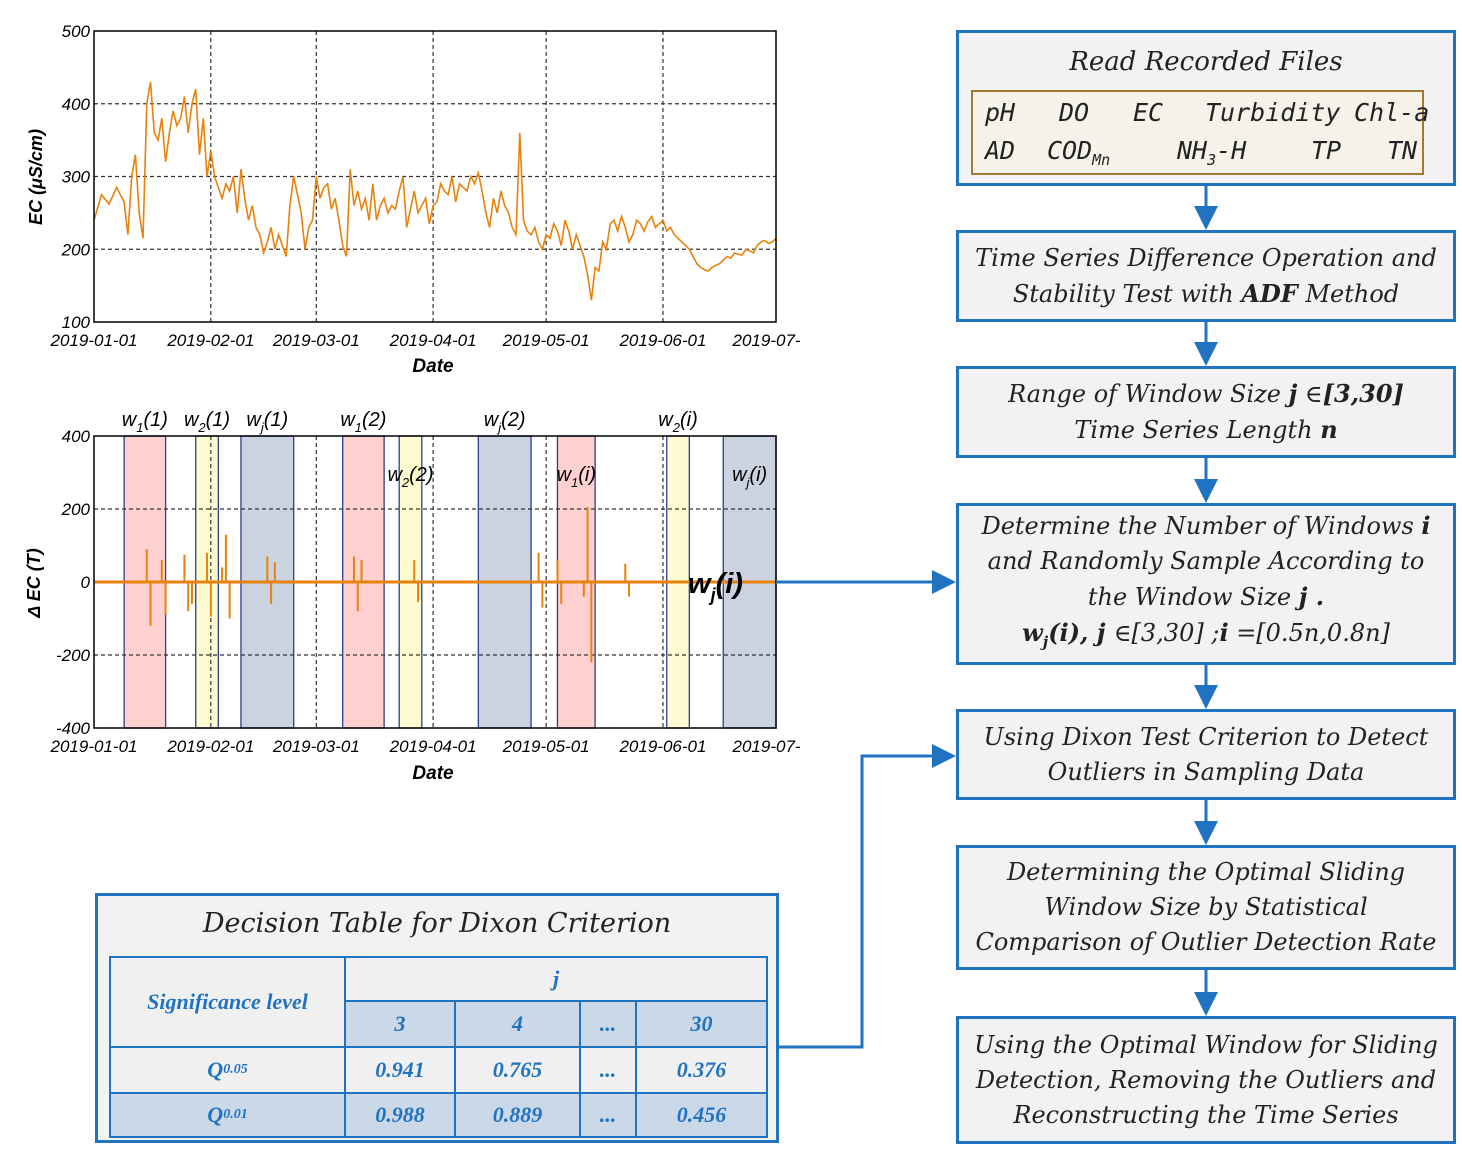 Image resolution: width=1462 pixels, height=1166 pixels. I want to click on step3-line2: Time Series Length n, so click(1206, 429).